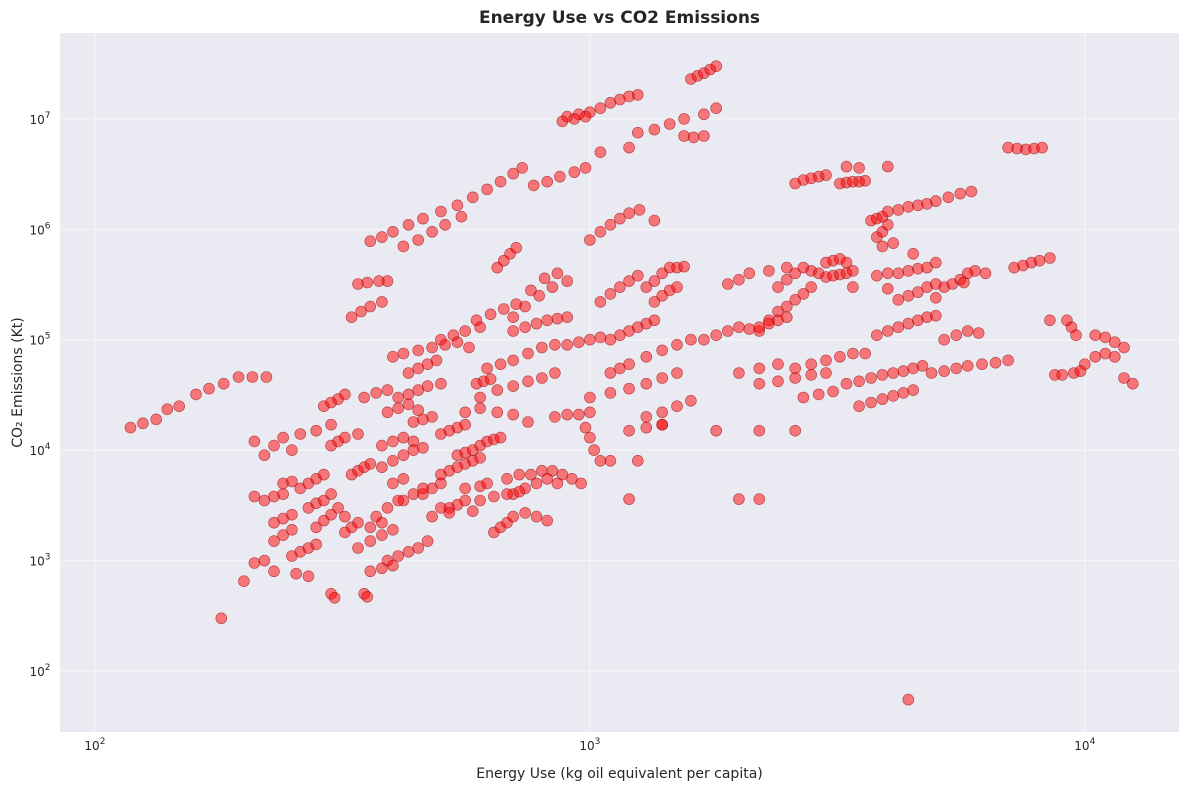 The image size is (1189, 790). I want to click on x-axis-ticks: 102 103 104, so click(589, 745).